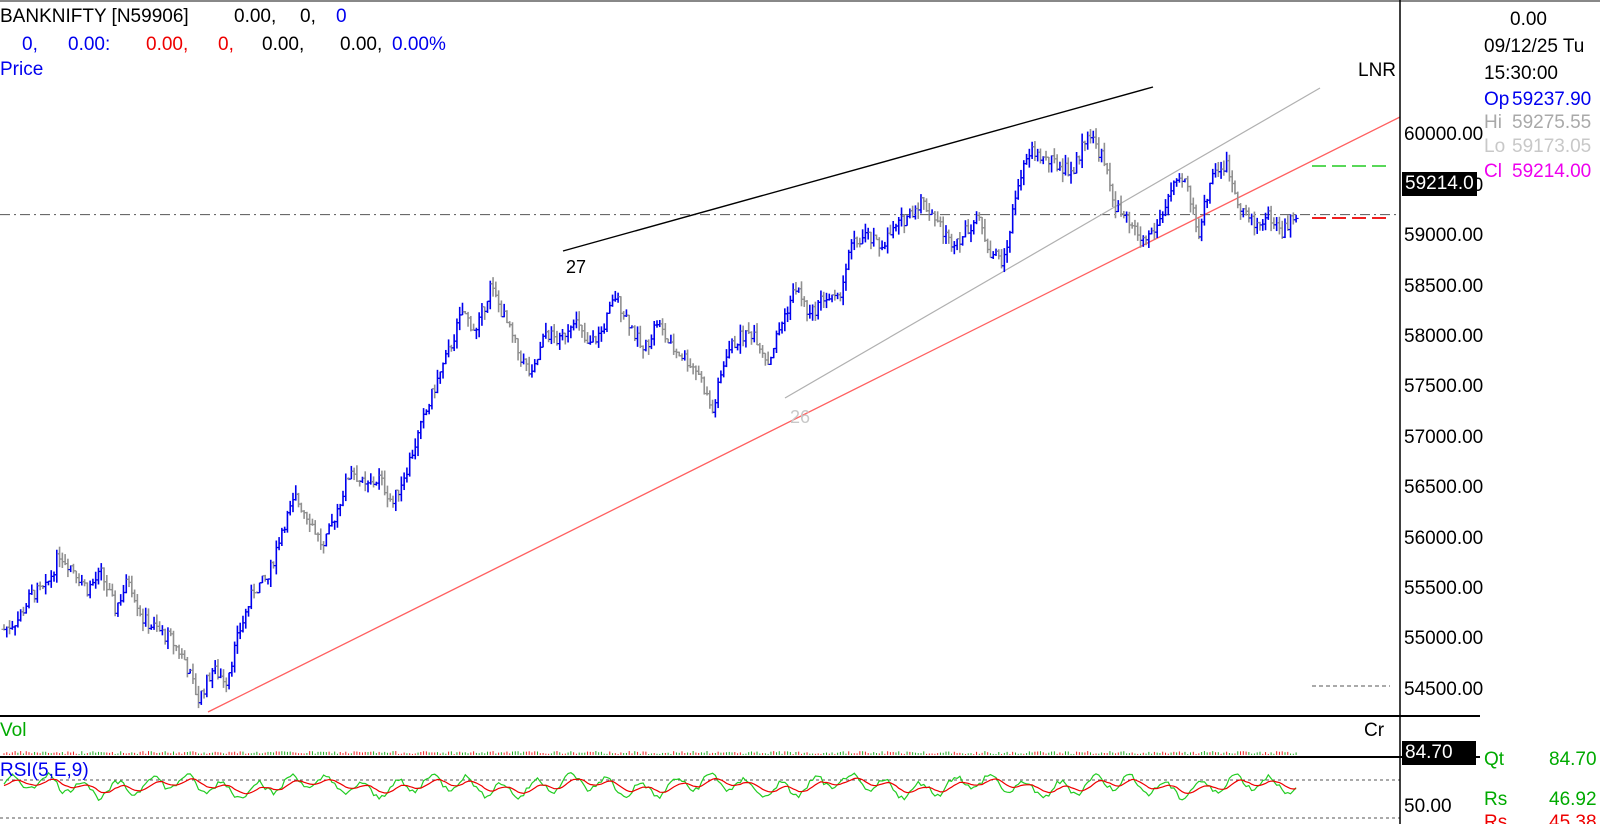  Describe the element at coordinates (1439, 184) in the screenshot. I see `last-price-tag: 59214.0` at that location.